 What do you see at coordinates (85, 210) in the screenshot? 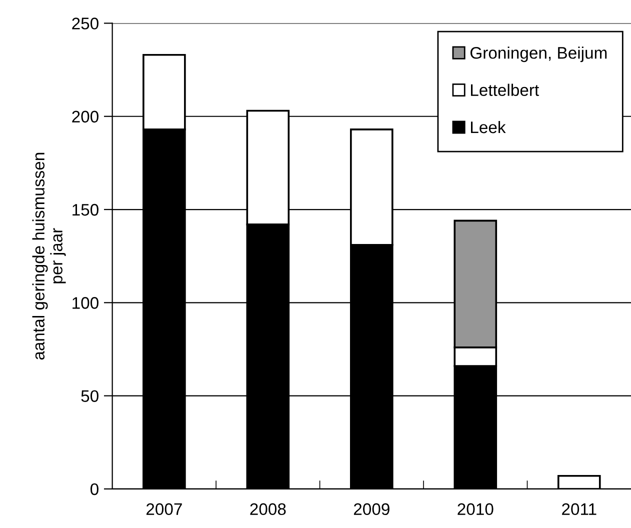
I see `y-tick-label: 150` at bounding box center [85, 210].